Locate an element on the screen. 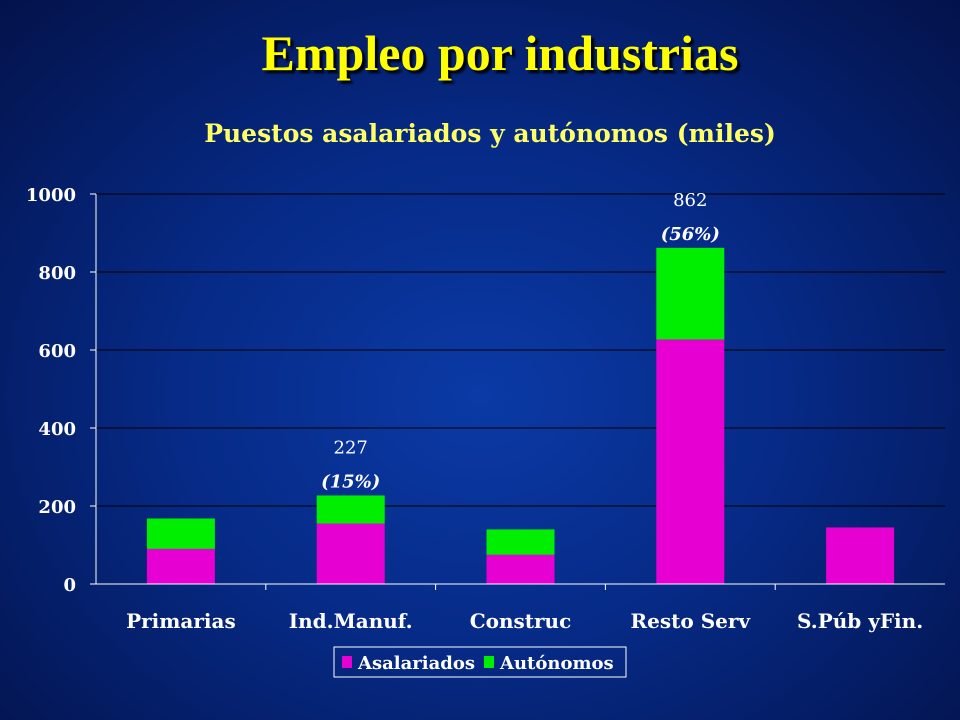 The height and width of the screenshot is (720, 960). share-label-ind-manuf: (15%) is located at coordinates (350, 481).